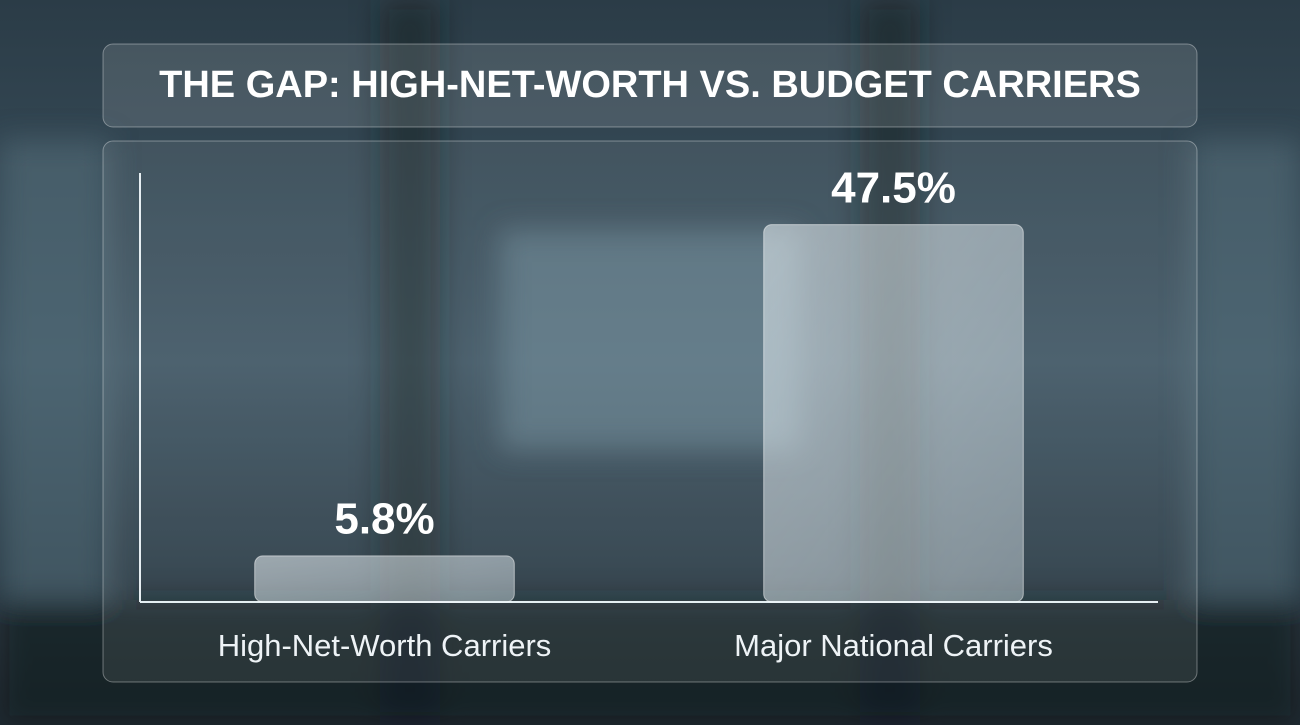 This screenshot has width=1300, height=725. I want to click on title-panel, so click(650, 85).